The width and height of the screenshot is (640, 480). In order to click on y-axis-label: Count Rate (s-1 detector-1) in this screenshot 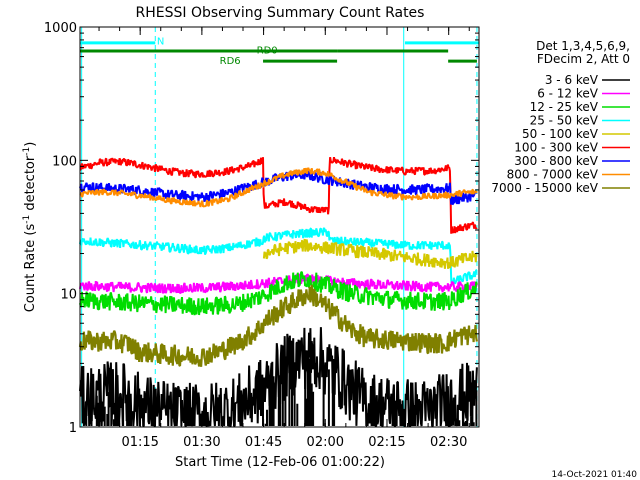, I will do `click(30, 227)`.